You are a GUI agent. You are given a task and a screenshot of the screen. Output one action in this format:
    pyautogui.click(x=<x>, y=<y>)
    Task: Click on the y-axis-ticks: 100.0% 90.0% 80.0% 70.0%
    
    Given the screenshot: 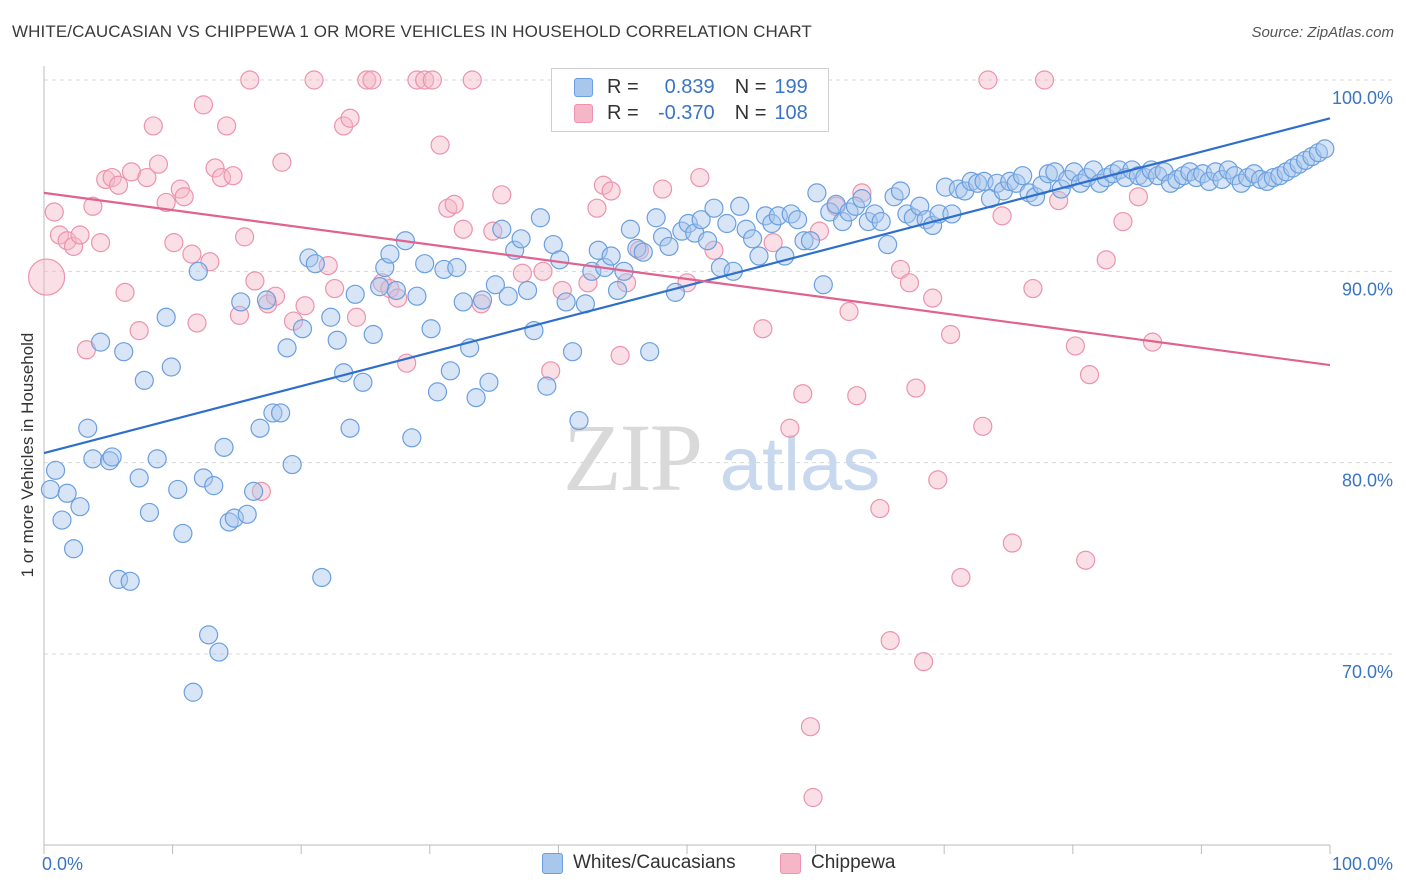 What is the action you would take?
    pyautogui.click(x=1362, y=385)
    